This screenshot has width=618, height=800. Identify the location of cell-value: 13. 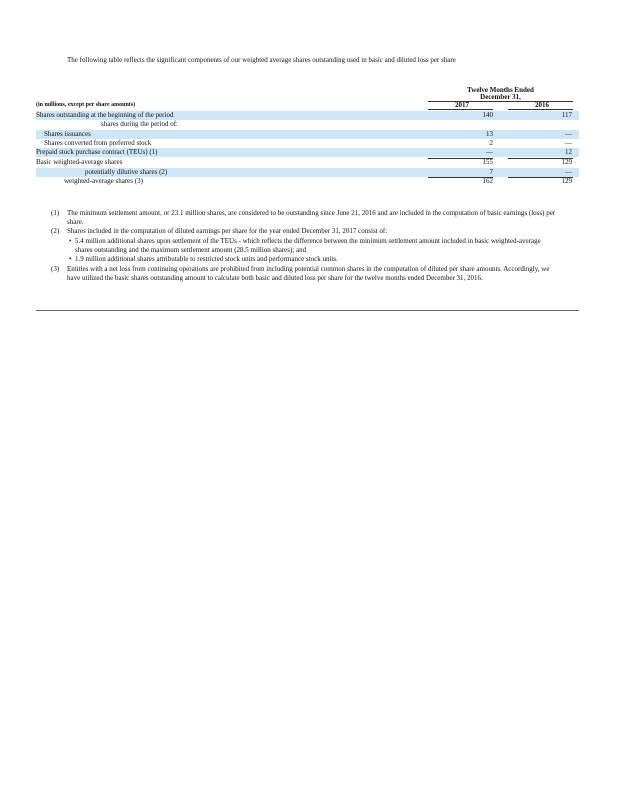
(489, 134).